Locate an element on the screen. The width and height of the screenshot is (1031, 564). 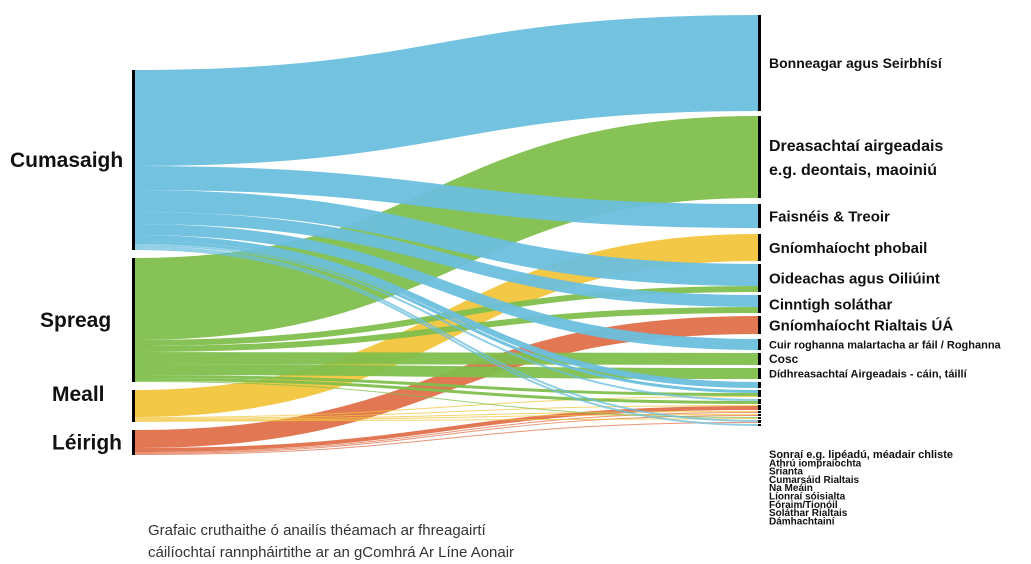
target-label-t18: Dámhachtainí is located at coordinates (802, 521).